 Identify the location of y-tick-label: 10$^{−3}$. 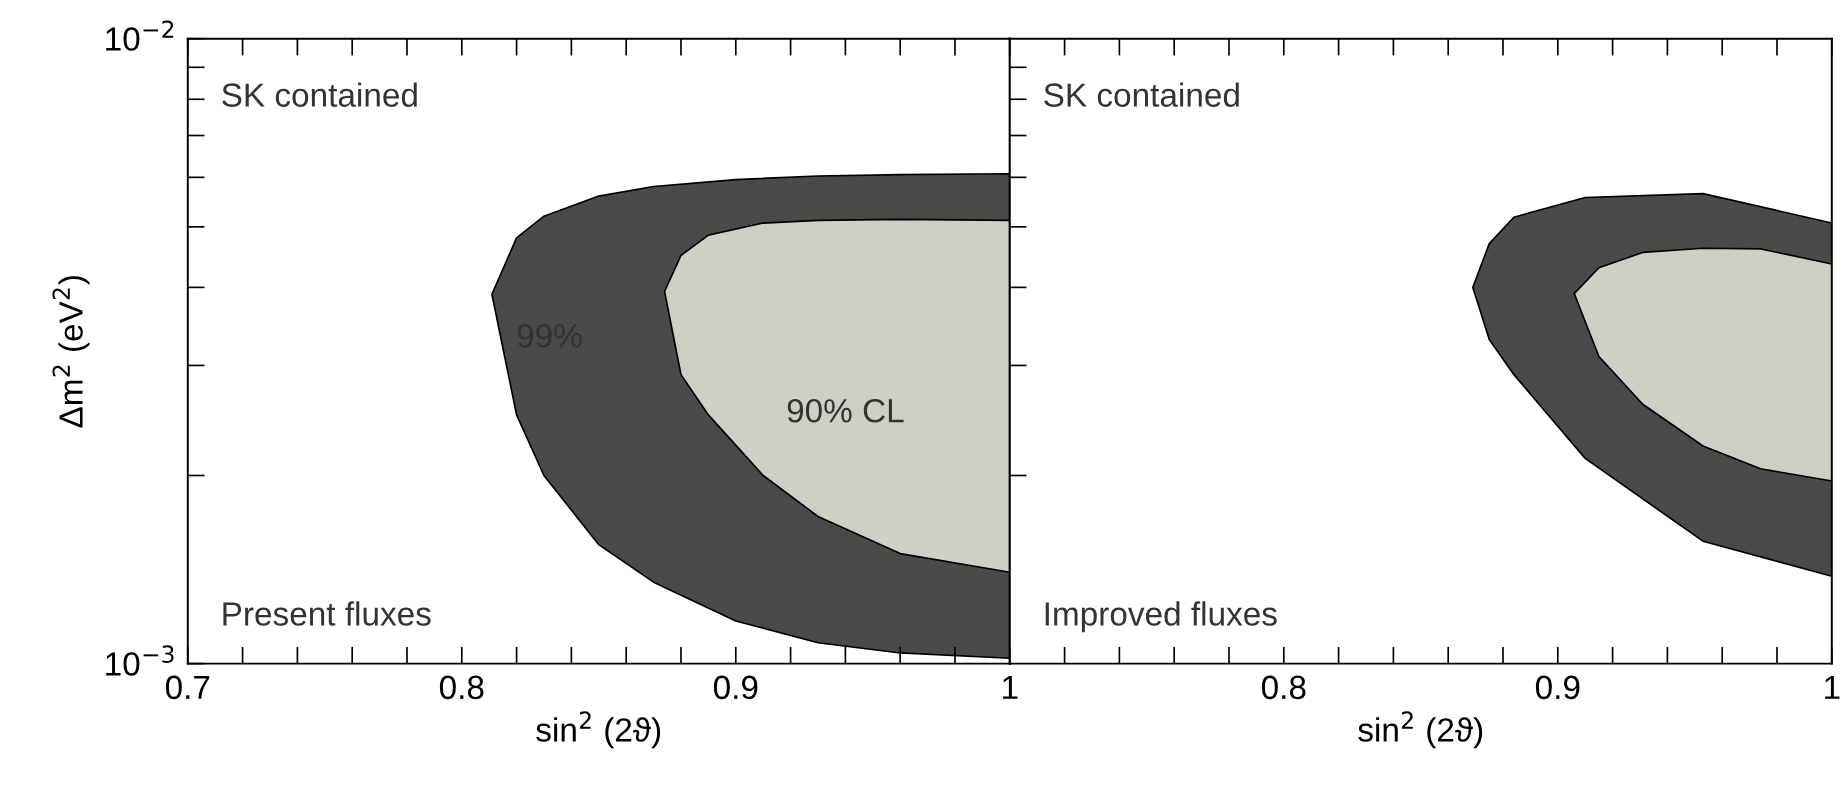
(140, 660).